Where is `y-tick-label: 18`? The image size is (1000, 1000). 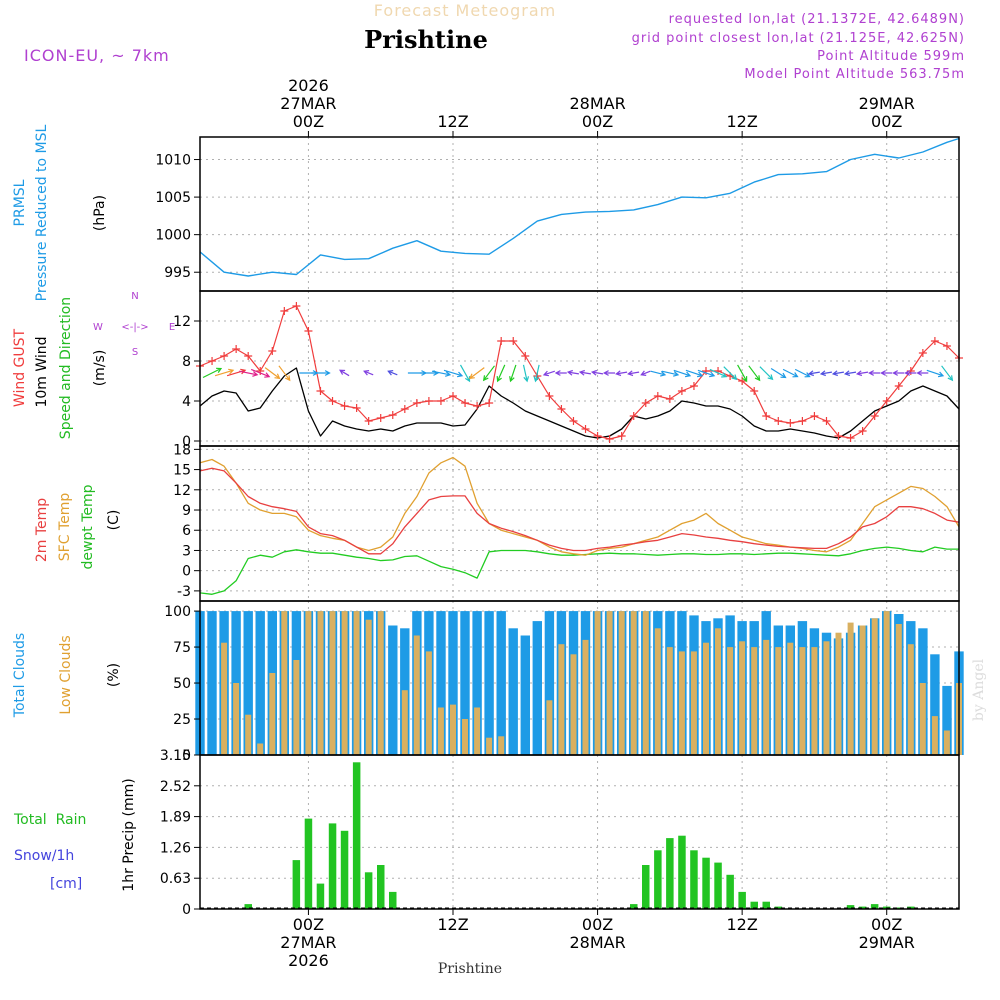
y-tick-label: 18 is located at coordinates (182, 450).